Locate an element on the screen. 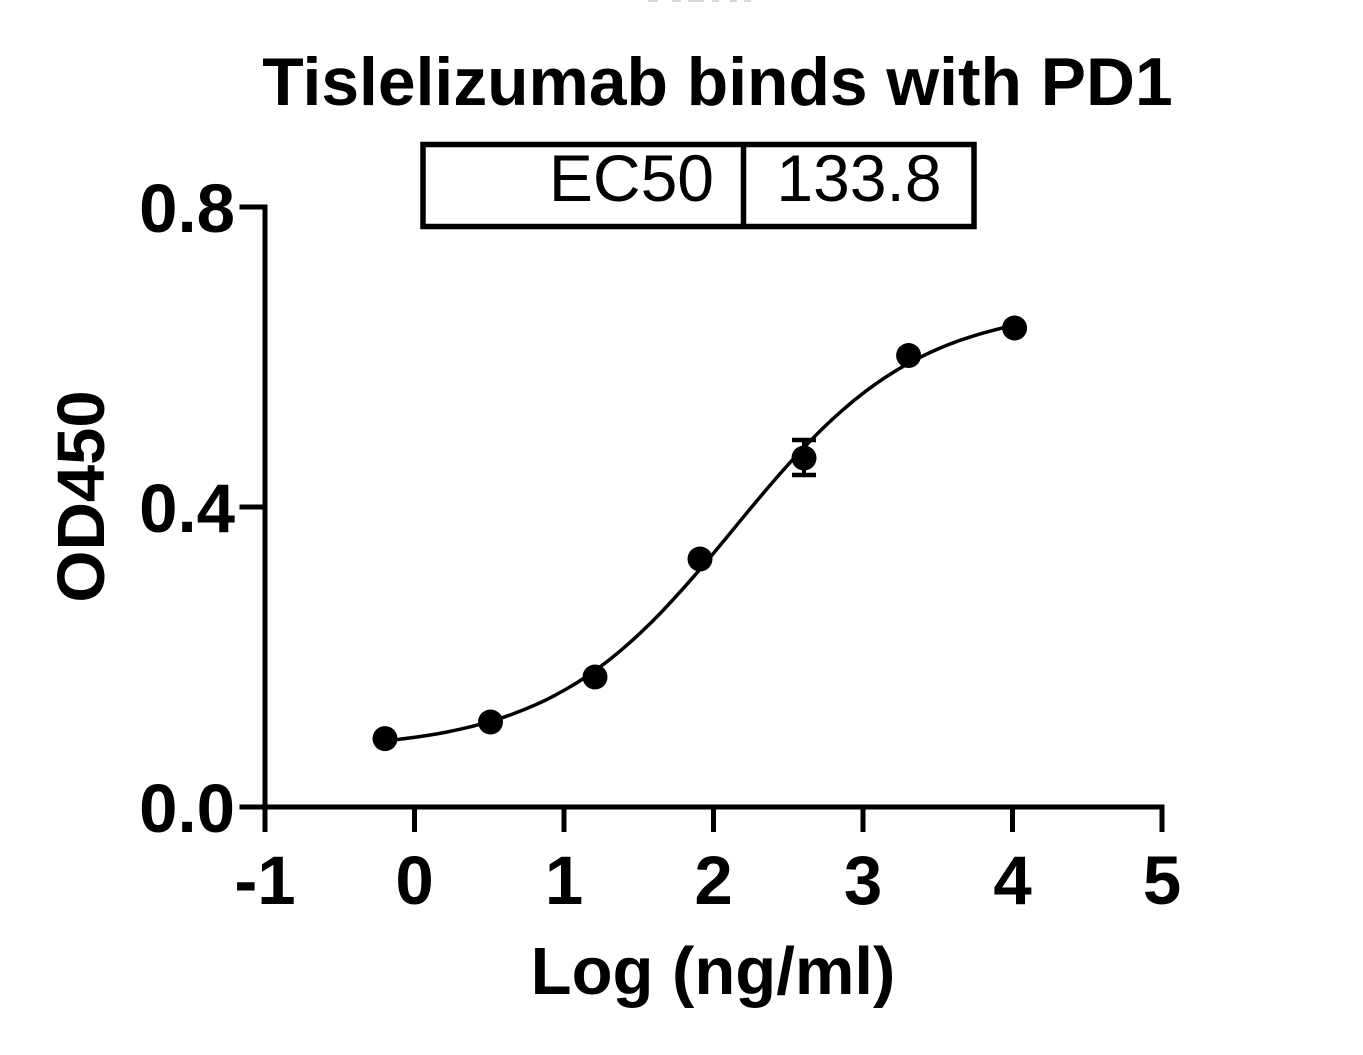 Image resolution: width=1363 pixels, height=1055 pixels. svg-text: Tislelizumab binds with PD1 is located at coordinates (717, 82).